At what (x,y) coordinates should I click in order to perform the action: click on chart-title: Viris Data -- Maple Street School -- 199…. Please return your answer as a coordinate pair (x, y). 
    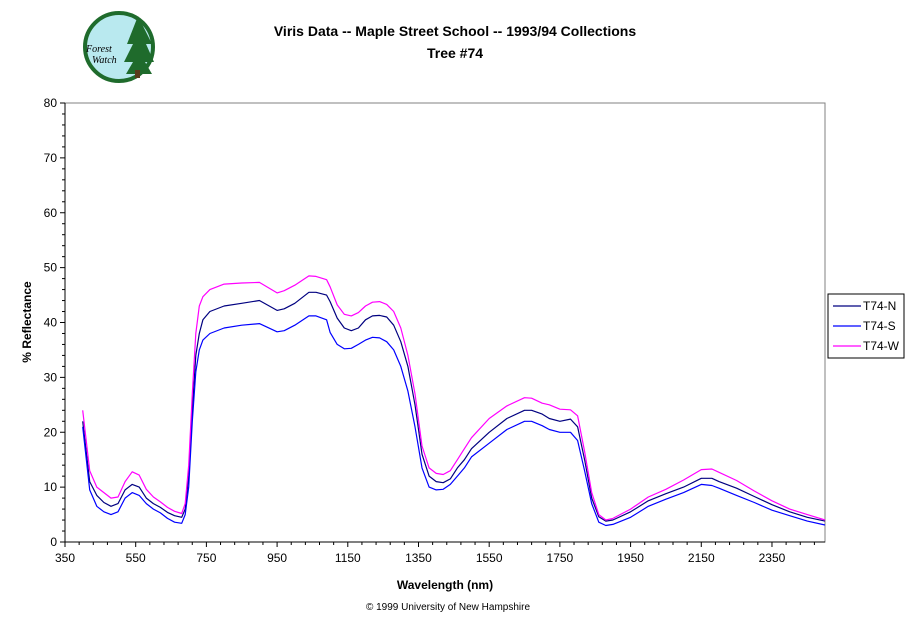
    Looking at the image, I should click on (455, 31).